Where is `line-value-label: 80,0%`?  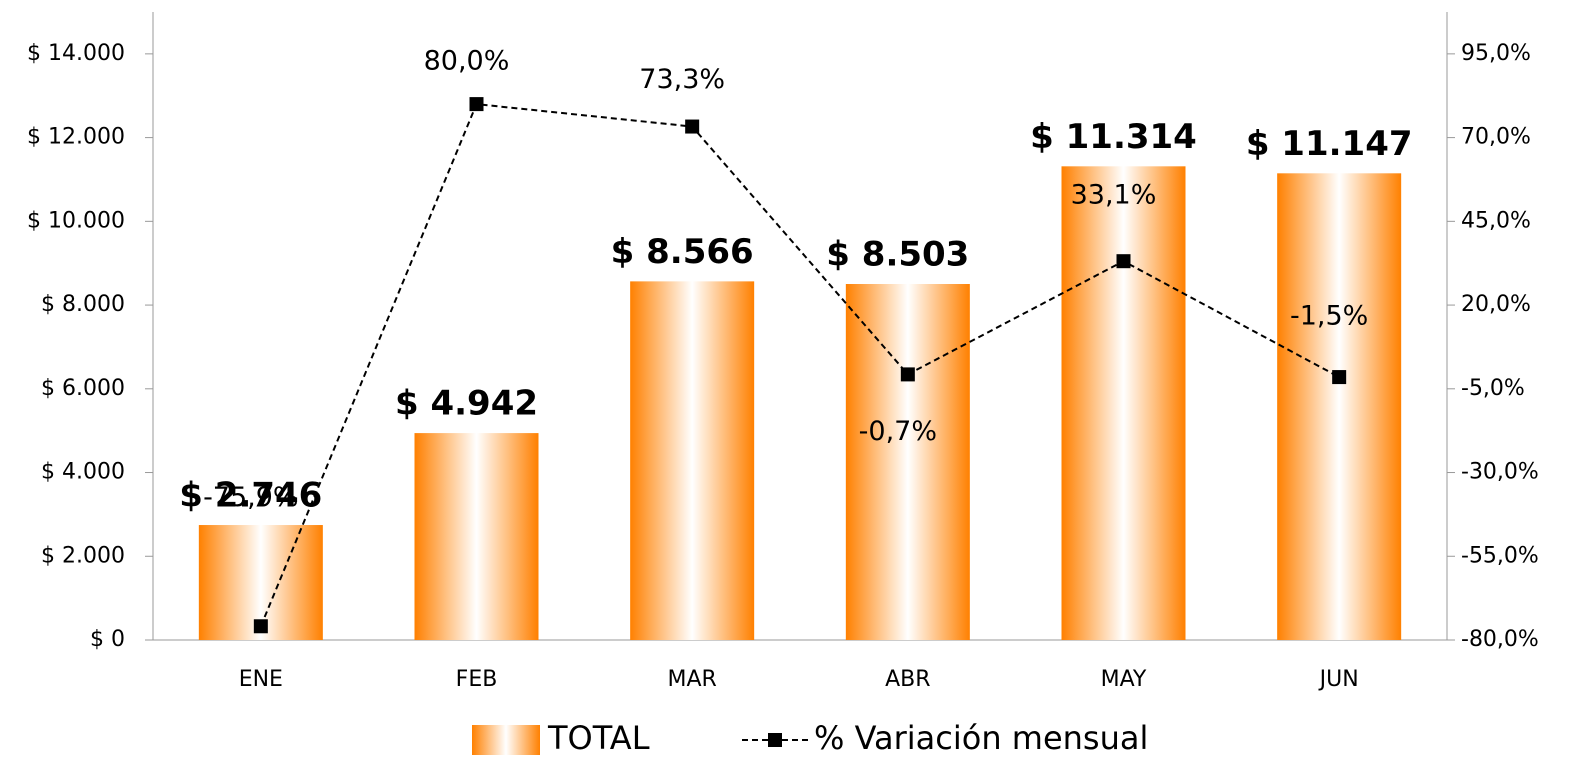 line-value-label: 80,0% is located at coordinates (467, 61).